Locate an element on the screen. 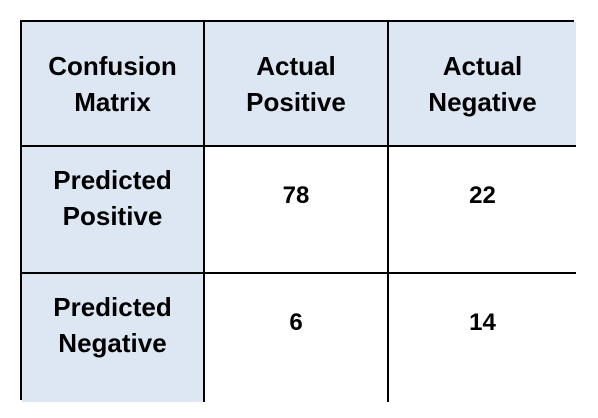  column-header-actual-negative: Actual Negative is located at coordinates (482, 84).